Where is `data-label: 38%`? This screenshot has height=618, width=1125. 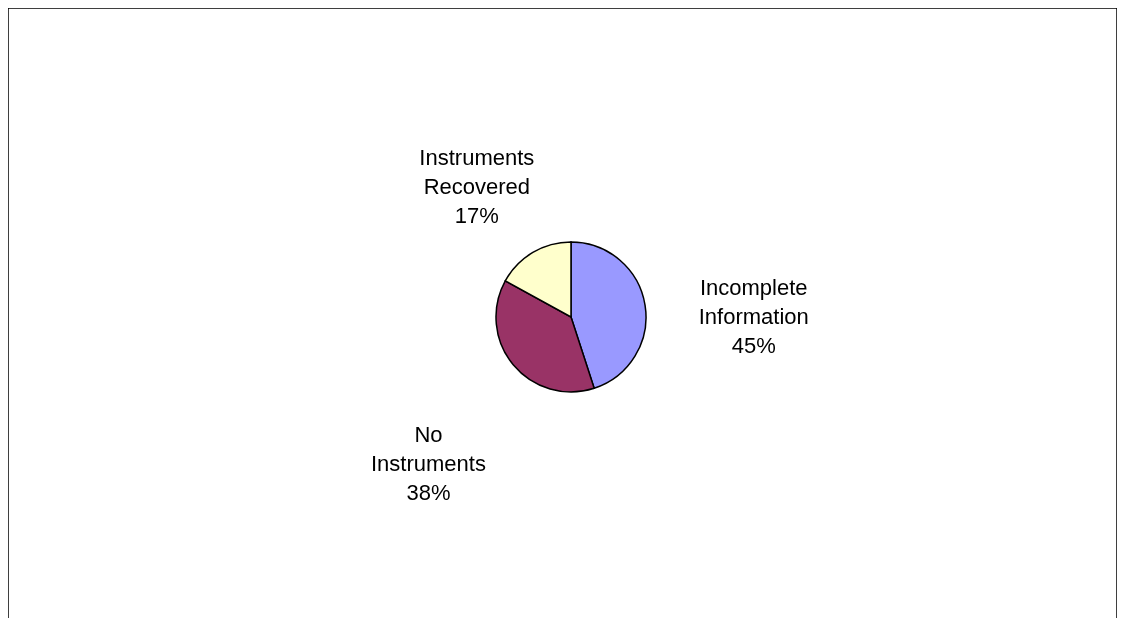
data-label: 38% is located at coordinates (428, 492).